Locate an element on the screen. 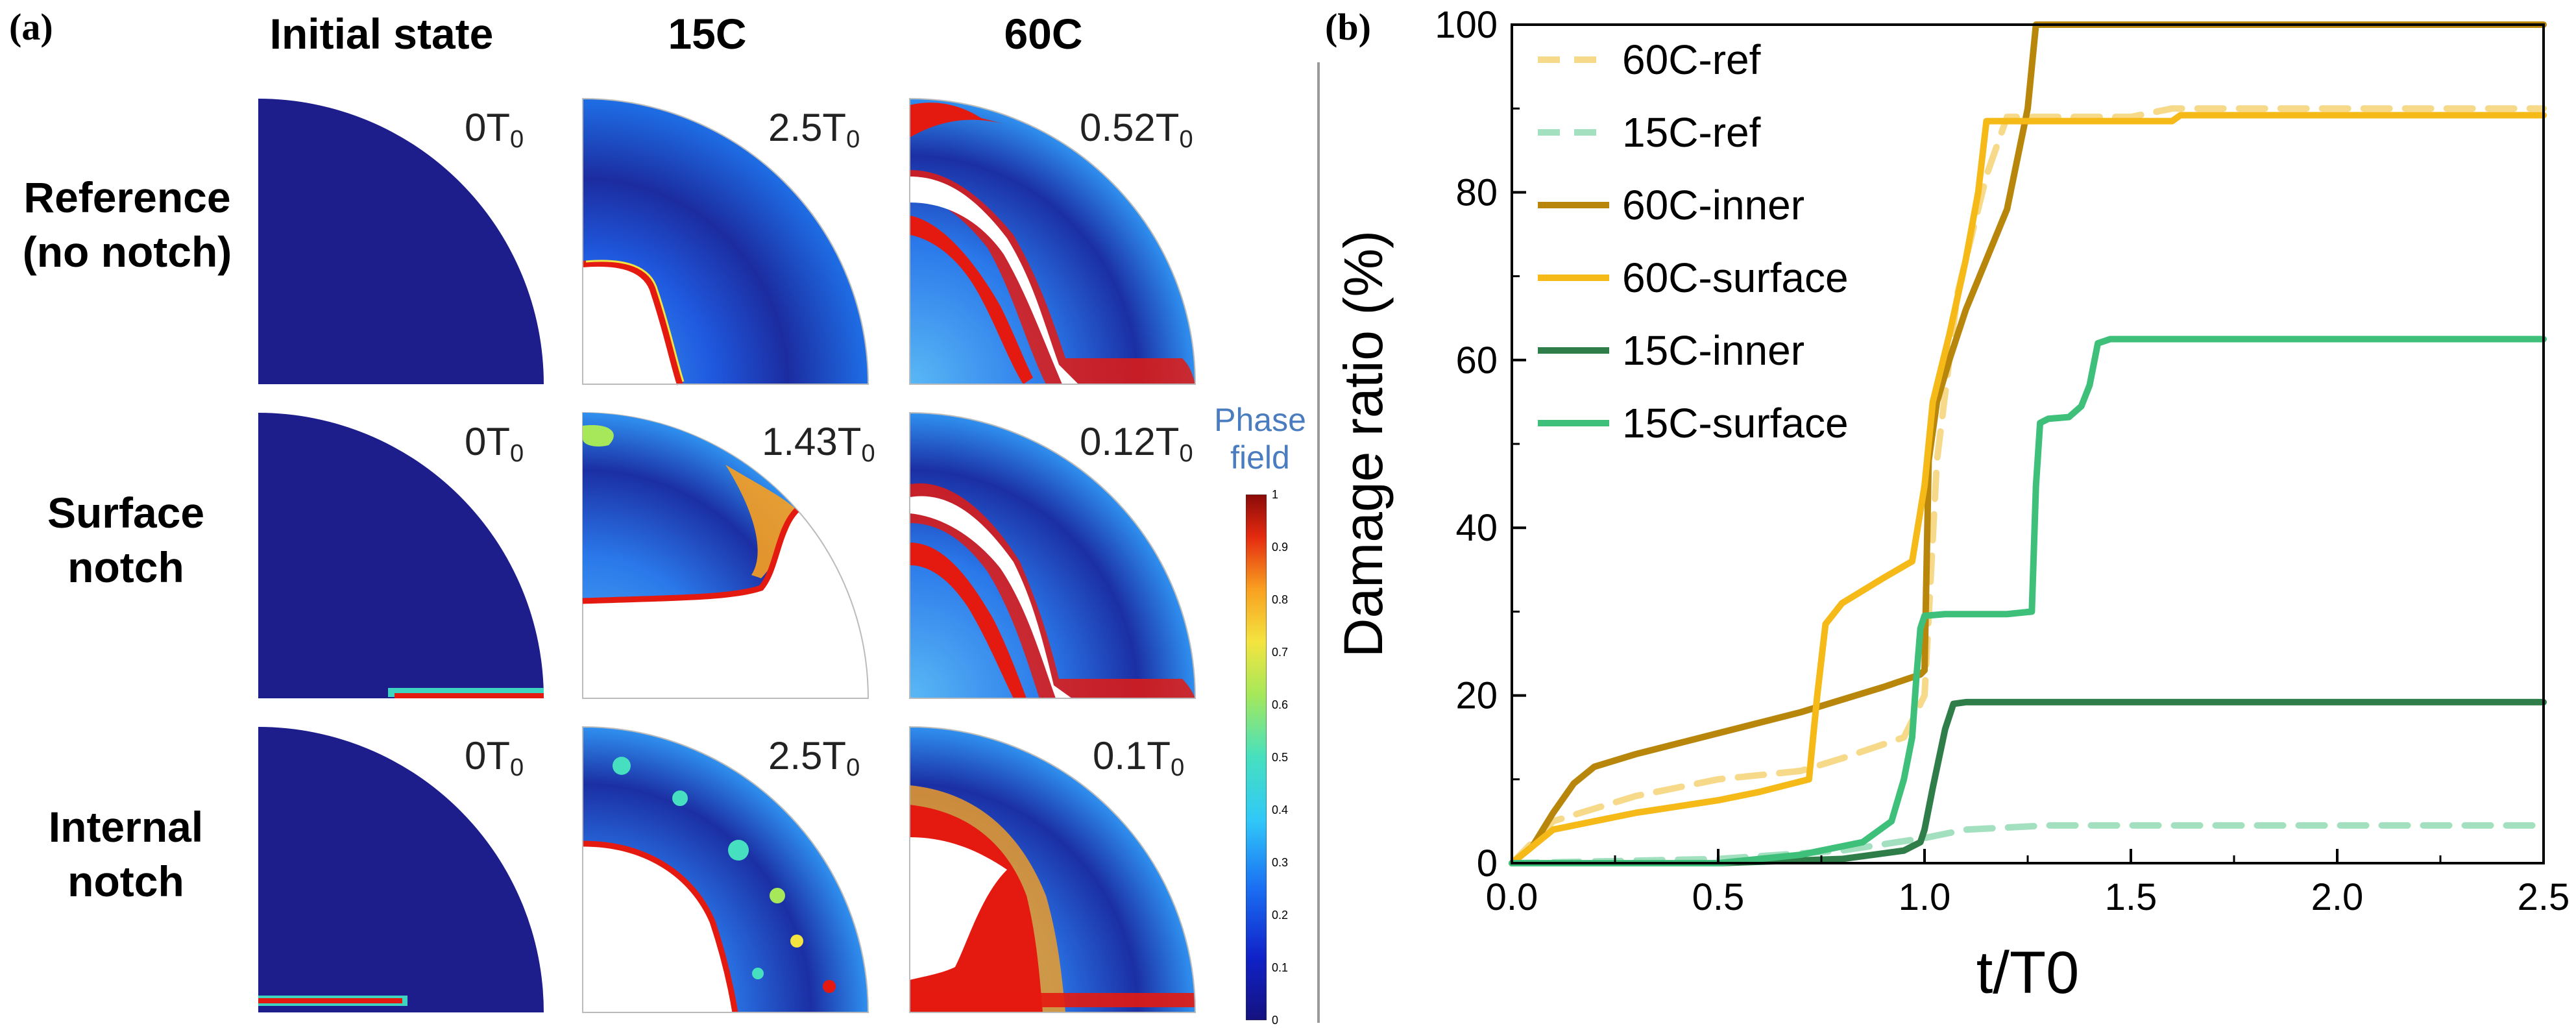 The width and height of the screenshot is (2576, 1028). legend-label: 15C-surface is located at coordinates (1735, 424).